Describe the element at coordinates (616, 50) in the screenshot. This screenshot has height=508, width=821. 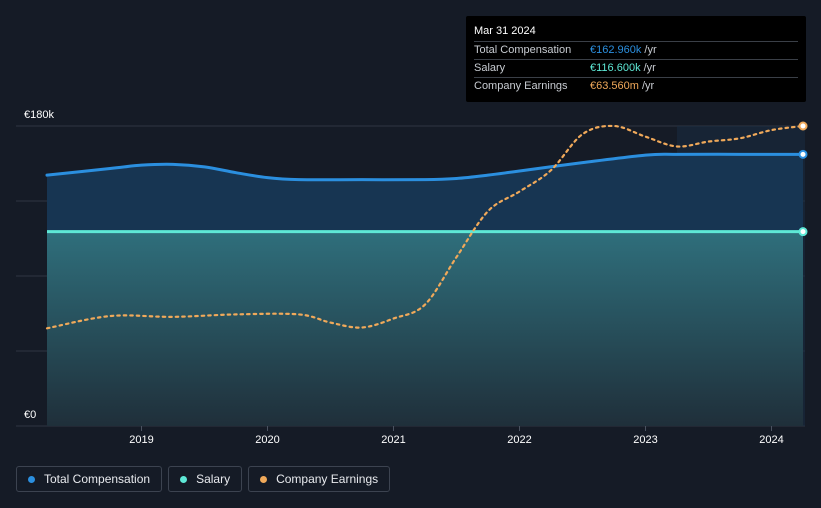
I see `tooltip-value: €162.960k` at that location.